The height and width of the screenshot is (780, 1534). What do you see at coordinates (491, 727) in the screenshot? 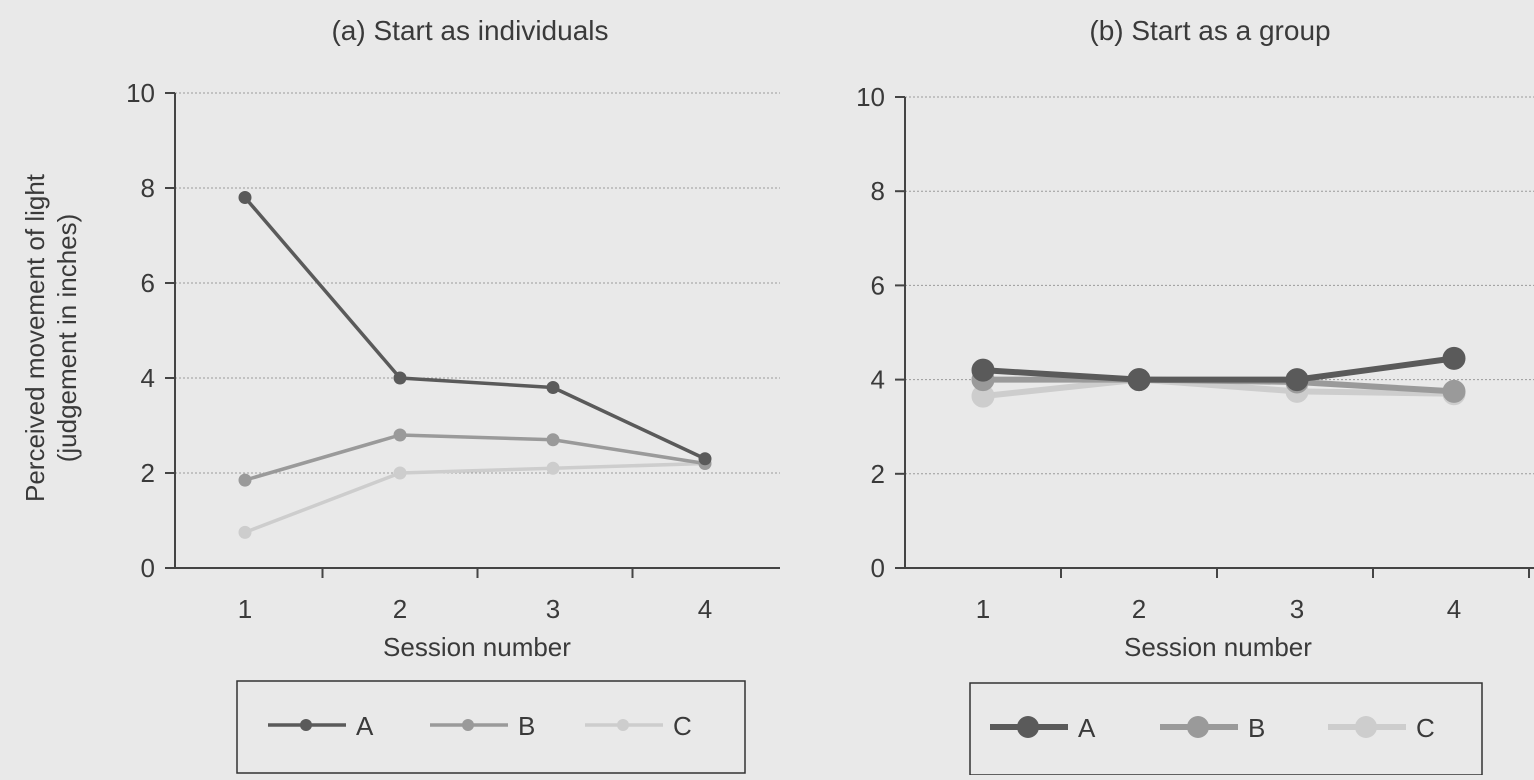
I see `legend-box` at bounding box center [491, 727].